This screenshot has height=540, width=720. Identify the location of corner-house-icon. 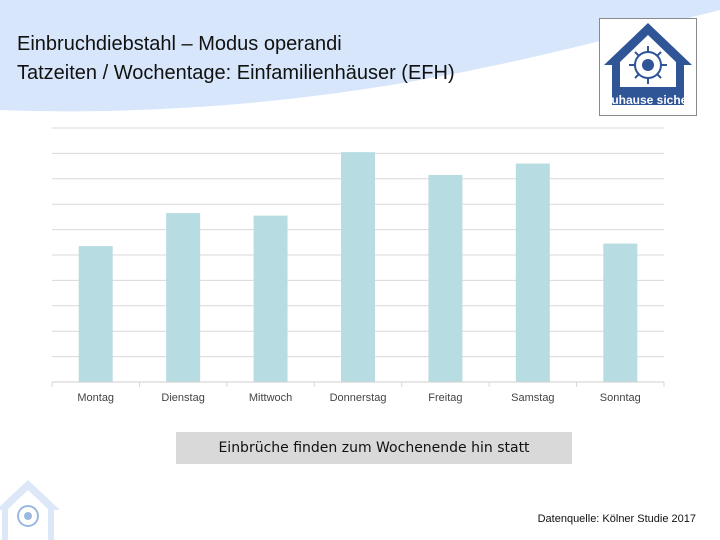
(30, 510).